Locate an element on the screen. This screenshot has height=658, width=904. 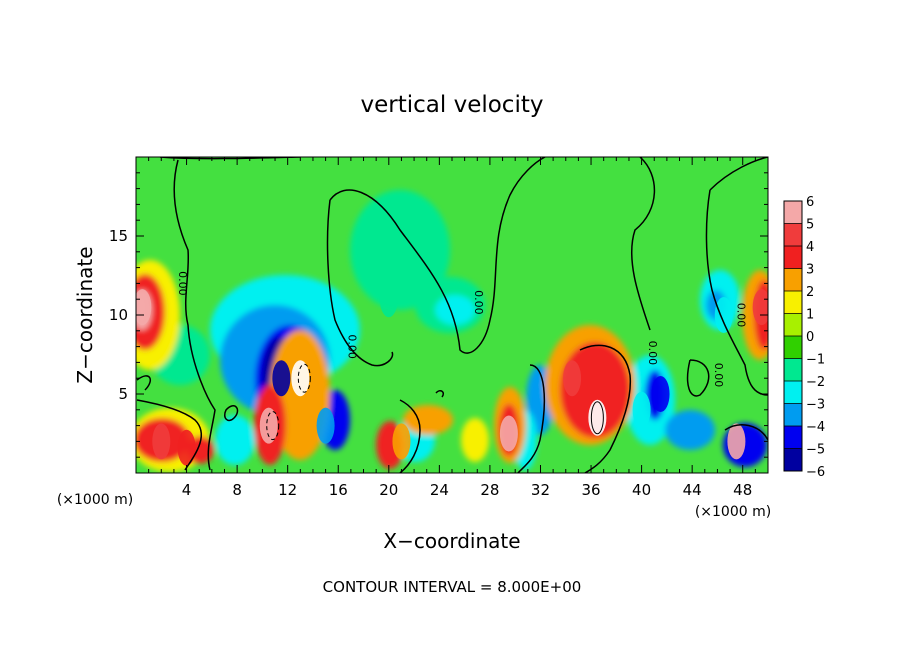
colorbar-tick-label: −1 is located at coordinates (815, 360).